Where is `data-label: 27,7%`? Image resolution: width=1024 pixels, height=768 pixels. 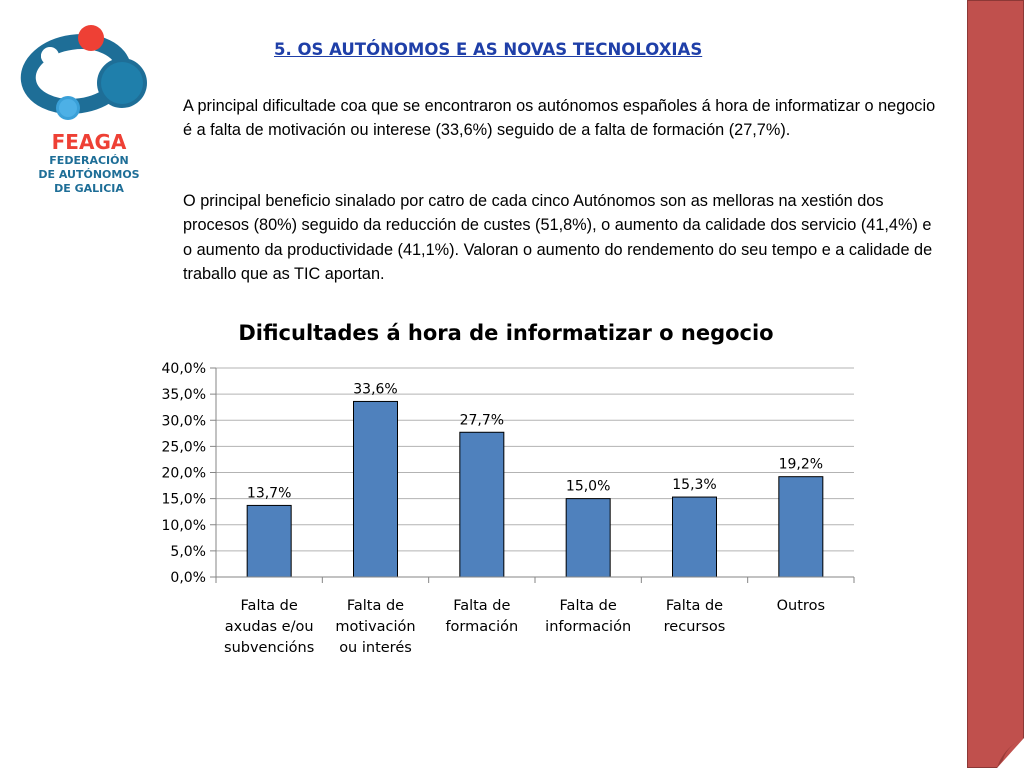
data-label: 27,7% is located at coordinates (482, 420).